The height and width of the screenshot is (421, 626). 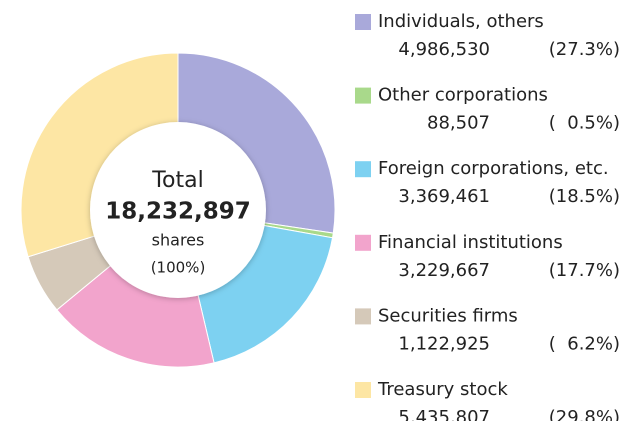 What do you see at coordinates (444, 270) in the screenshot?
I see `value-label: 3,229,667` at bounding box center [444, 270].